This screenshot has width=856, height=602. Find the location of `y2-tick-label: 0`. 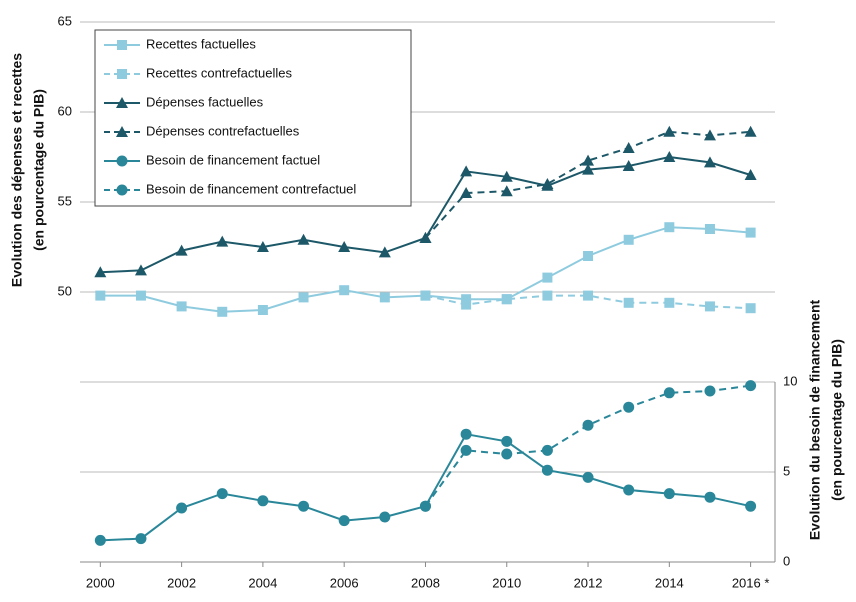

y2-tick-label: 0 is located at coordinates (786, 560).